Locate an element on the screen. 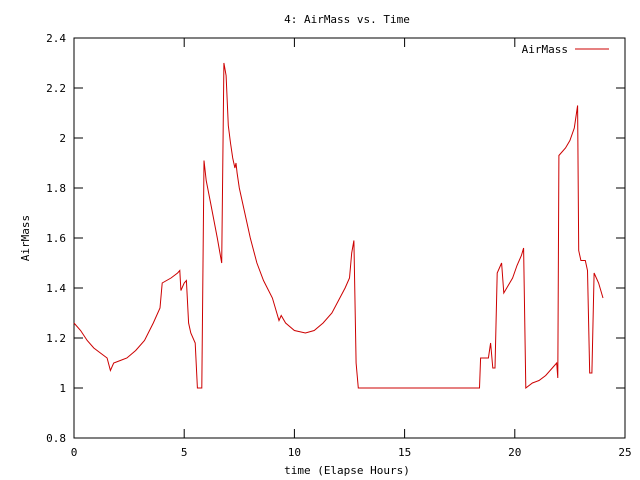 The height and width of the screenshot is (480, 640). y-tick-label: 2.4 is located at coordinates (56, 38).